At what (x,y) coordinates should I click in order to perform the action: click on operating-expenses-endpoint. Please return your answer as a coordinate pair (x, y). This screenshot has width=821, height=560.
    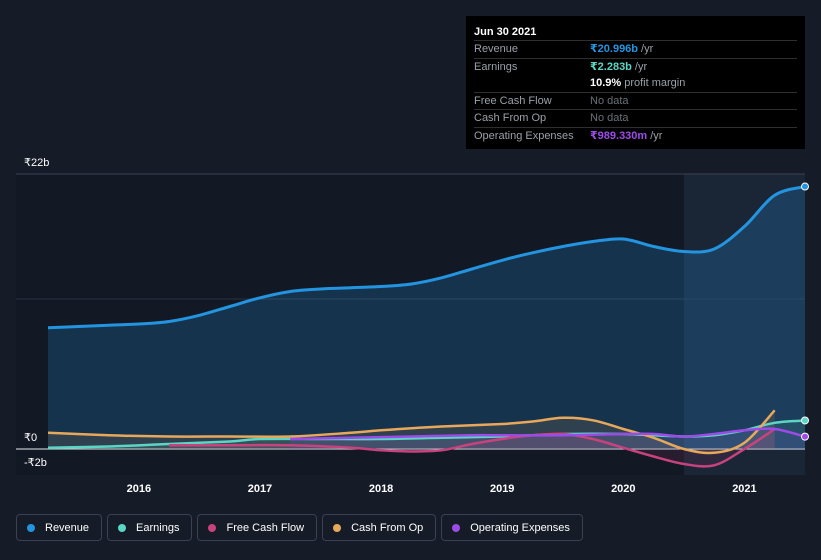
    Looking at the image, I should click on (805, 436).